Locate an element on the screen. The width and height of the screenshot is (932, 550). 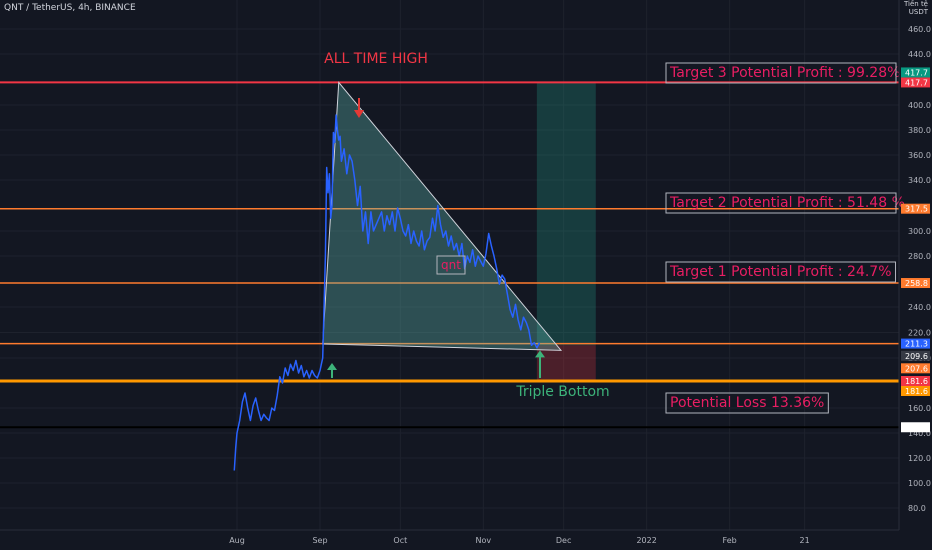
price-tick-label: 440.0 is located at coordinates (919, 54).